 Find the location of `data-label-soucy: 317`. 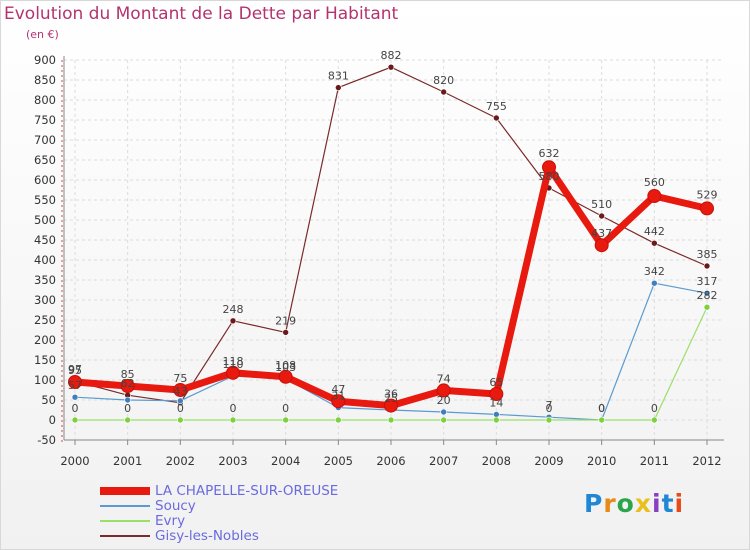

data-label-soucy: 317 is located at coordinates (707, 281).